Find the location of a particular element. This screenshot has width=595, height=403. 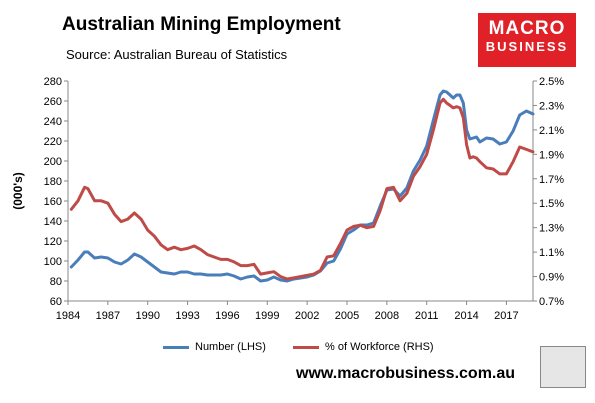

legend-swatch-pct is located at coordinates (306, 347).